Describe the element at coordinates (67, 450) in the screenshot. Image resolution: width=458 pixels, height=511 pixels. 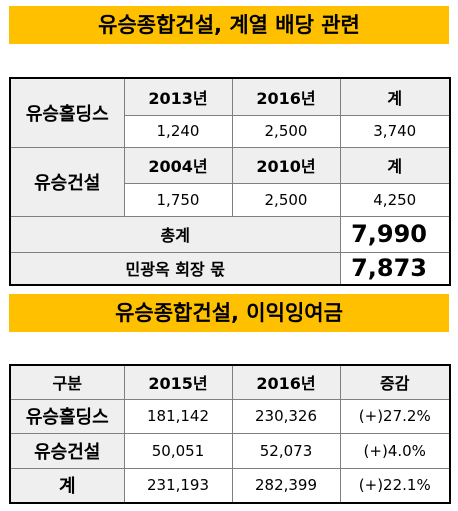
I see `row-label: 유승건설` at that location.